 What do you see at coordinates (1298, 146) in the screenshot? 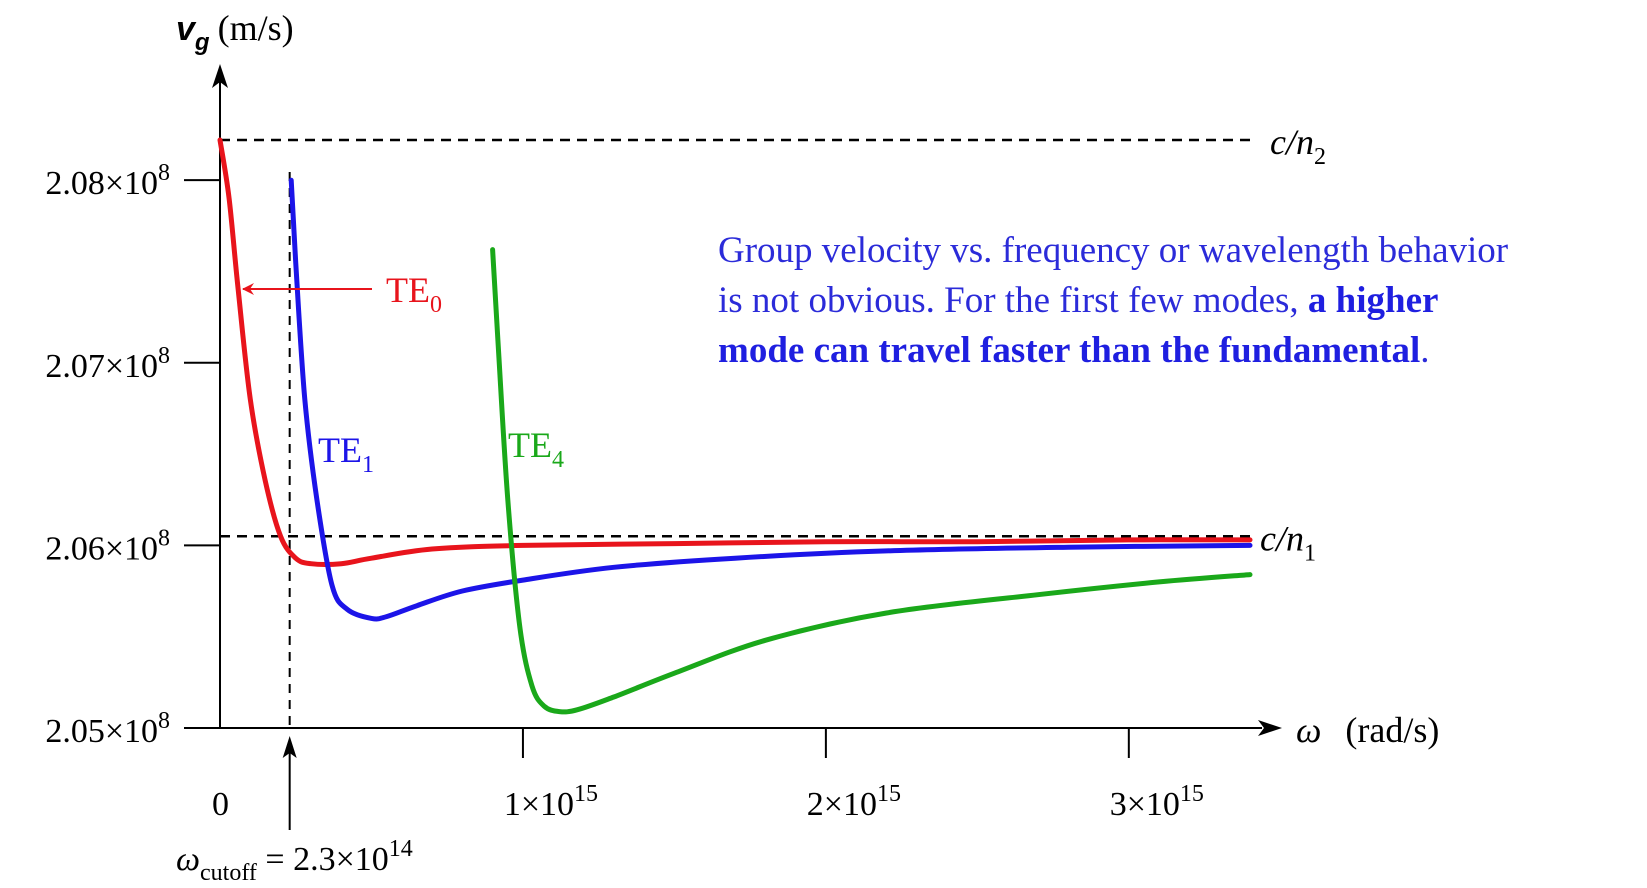
I see `reference-label-c-n2: c/n2` at bounding box center [1298, 146].